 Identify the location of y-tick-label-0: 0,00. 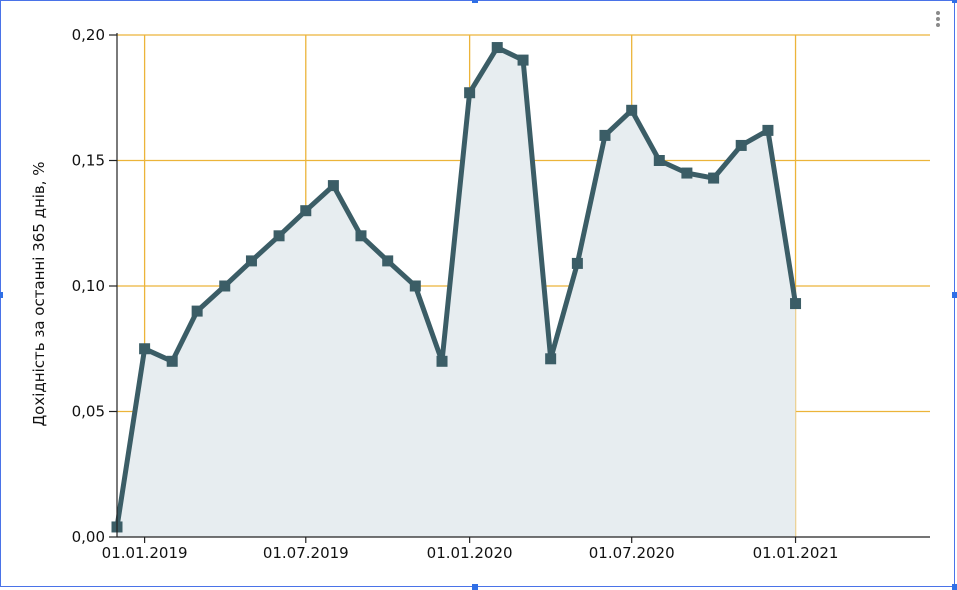
(88, 537).